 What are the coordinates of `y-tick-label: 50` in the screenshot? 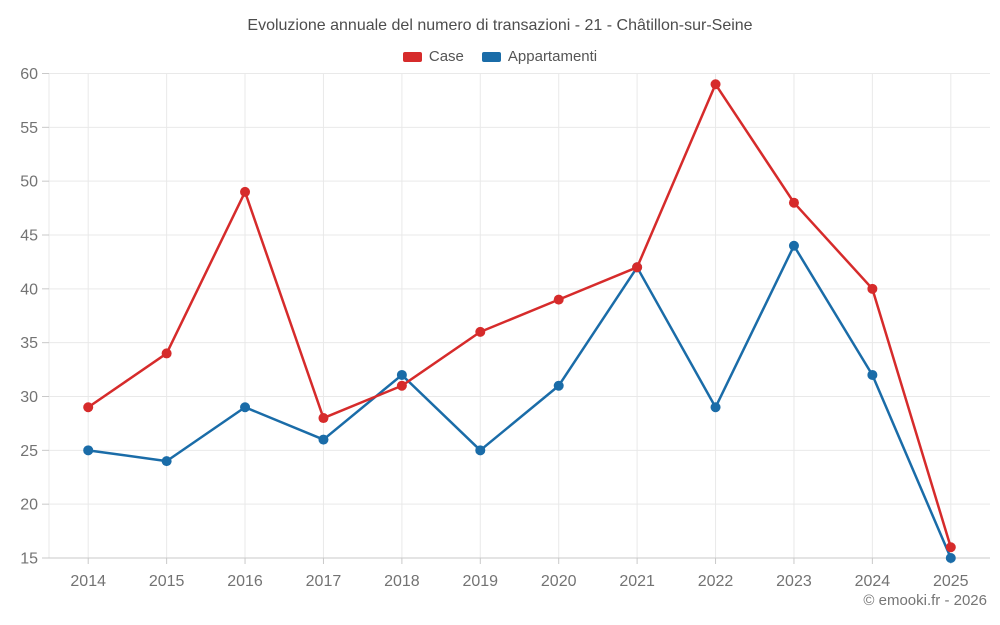 It's located at (29, 182).